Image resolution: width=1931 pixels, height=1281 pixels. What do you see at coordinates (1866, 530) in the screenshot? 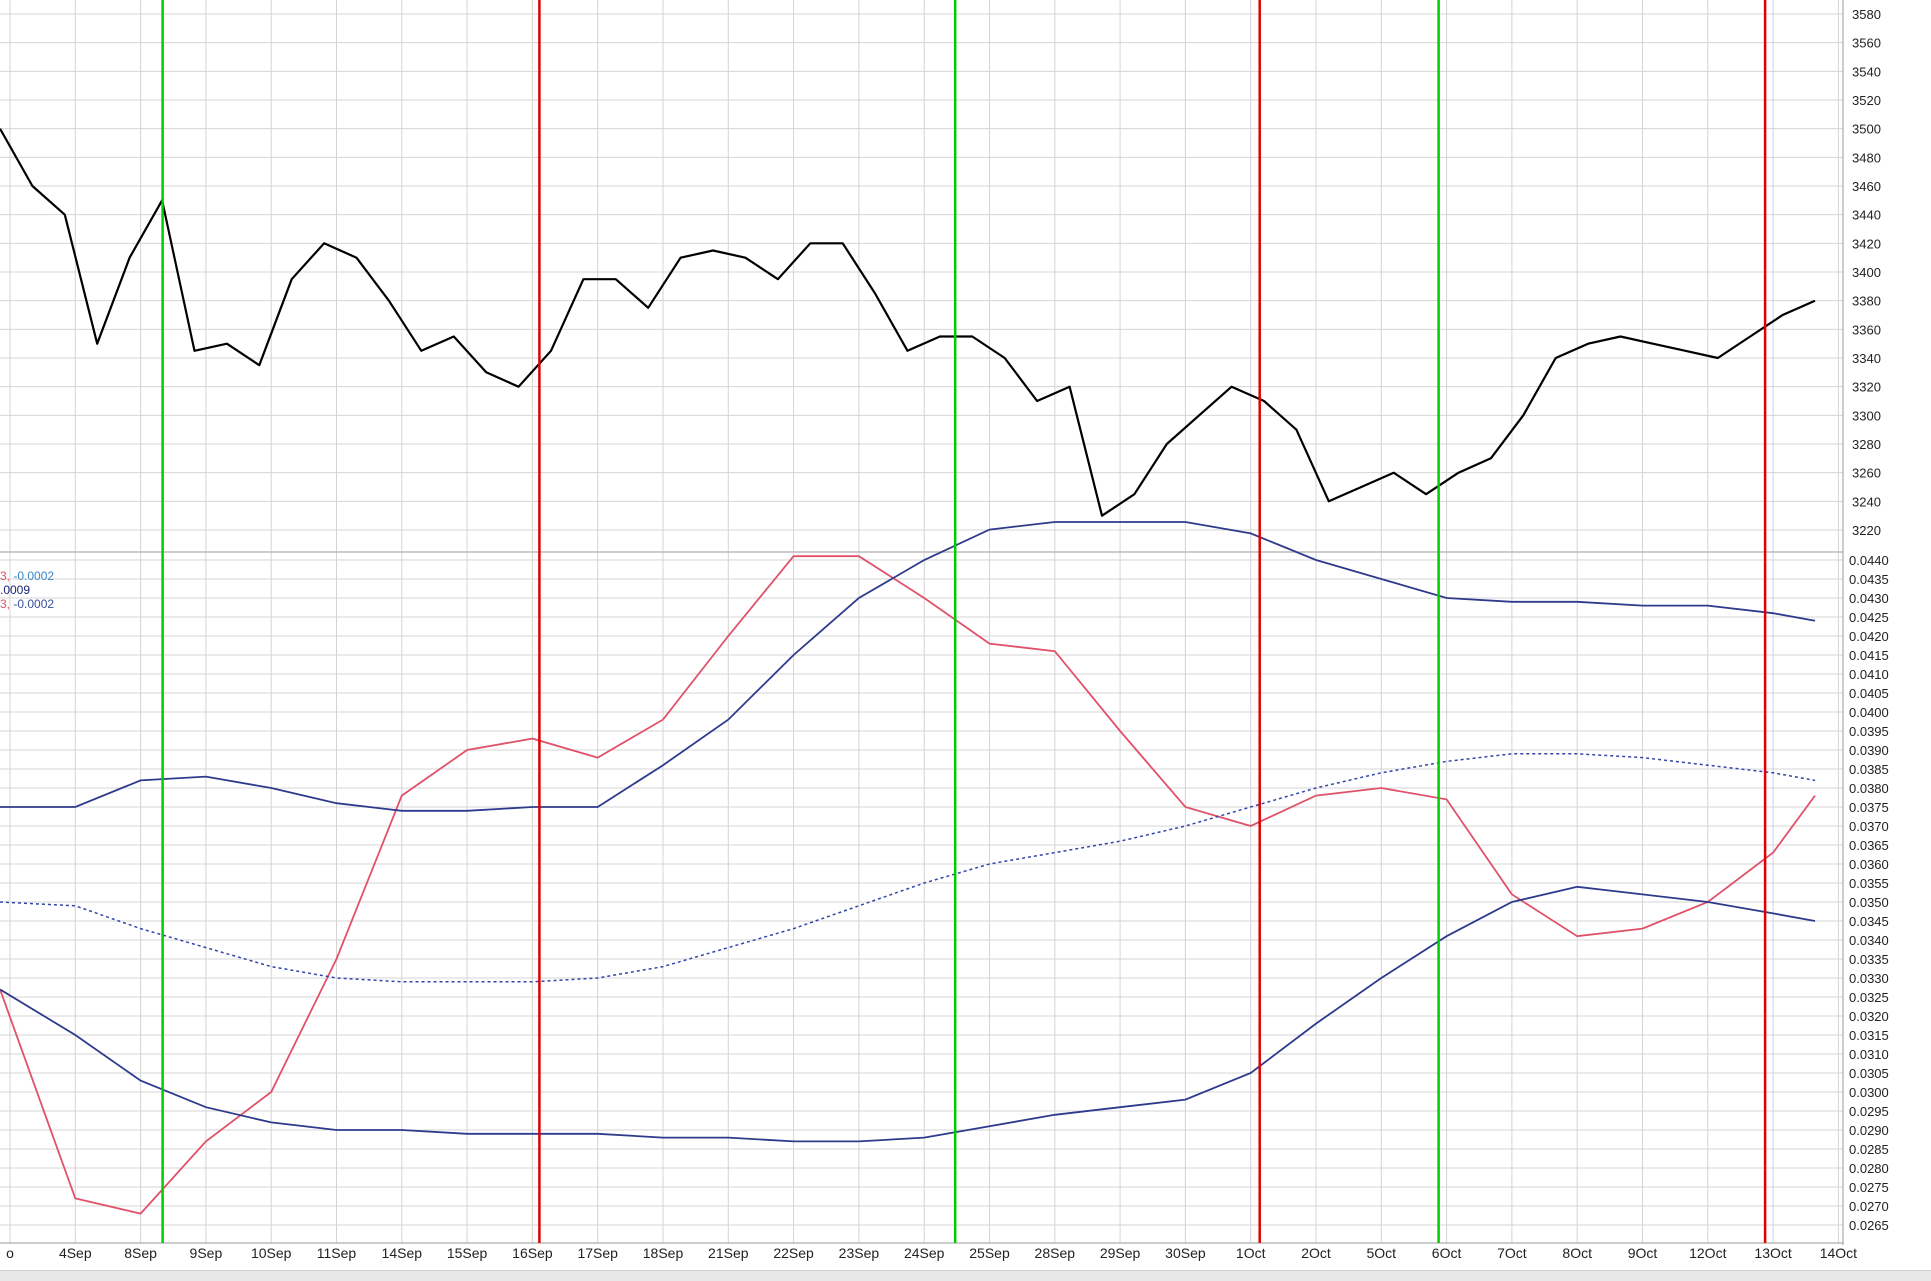
I see `price-tick-label: 3220` at bounding box center [1866, 530].